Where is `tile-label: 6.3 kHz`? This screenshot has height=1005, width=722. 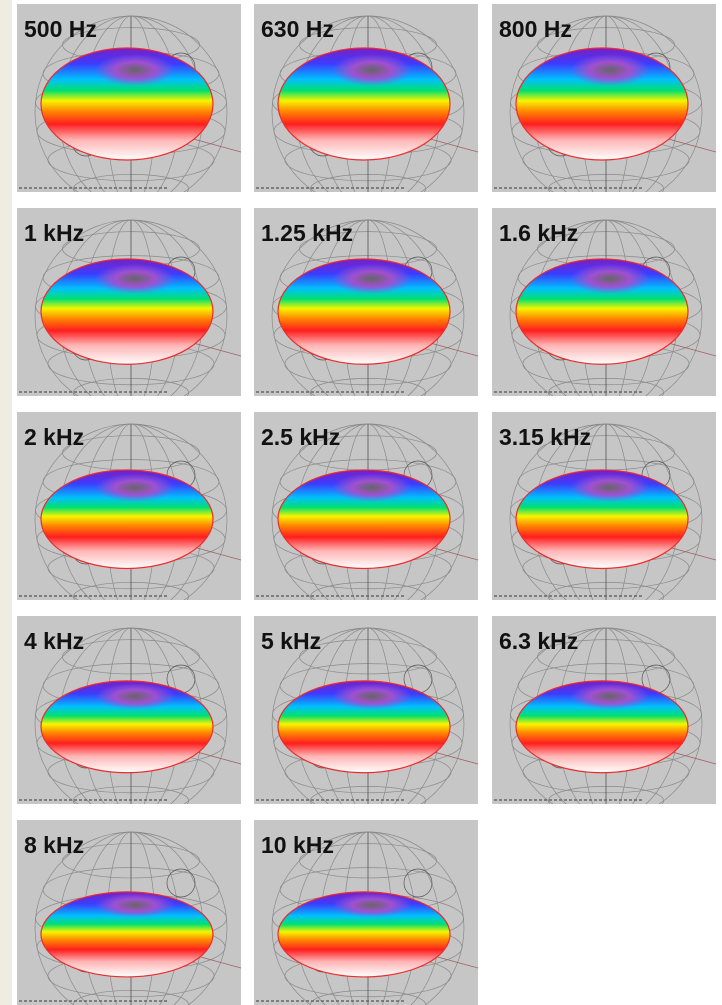
tile-label: 6.3 kHz is located at coordinates (538, 641).